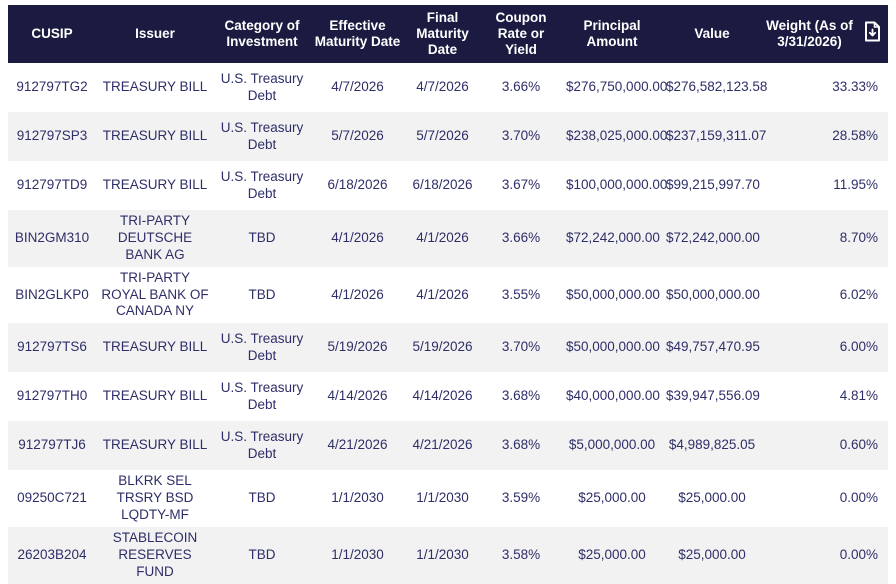  I want to click on cell-issuer: STABLECOIN RESERVES FUND, so click(155, 554).